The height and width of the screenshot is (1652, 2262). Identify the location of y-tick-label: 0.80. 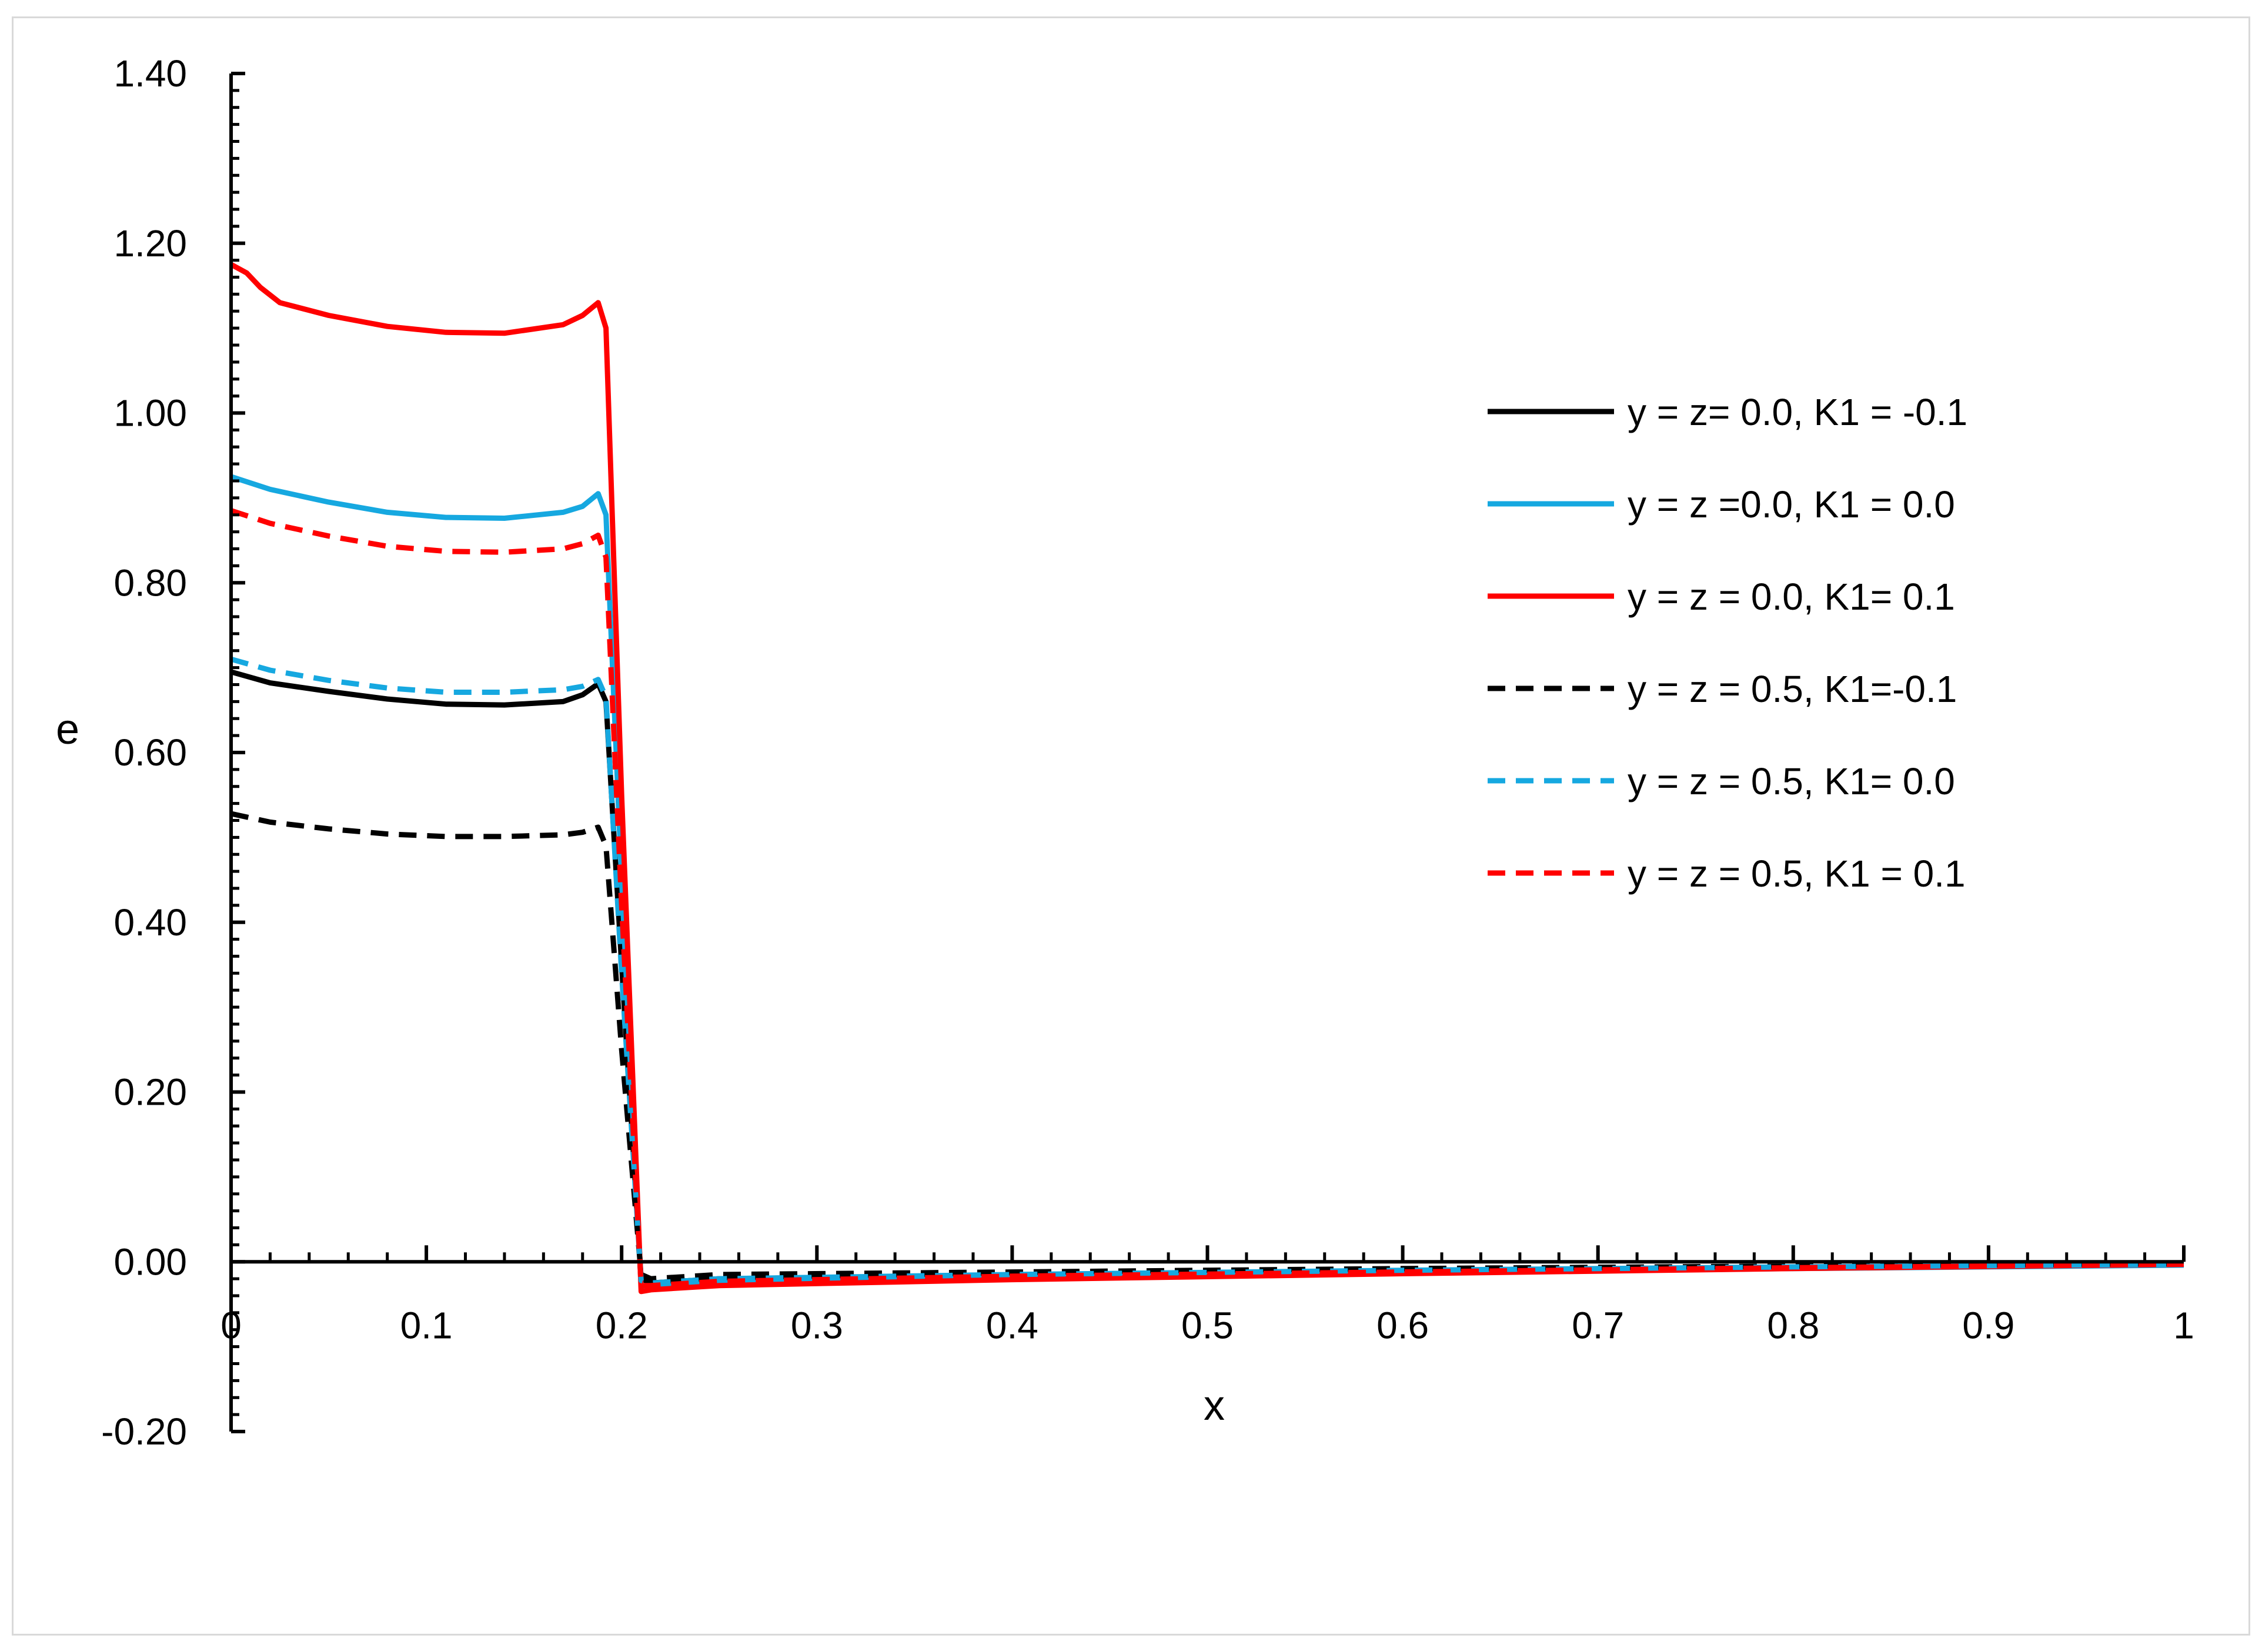
(150, 583).